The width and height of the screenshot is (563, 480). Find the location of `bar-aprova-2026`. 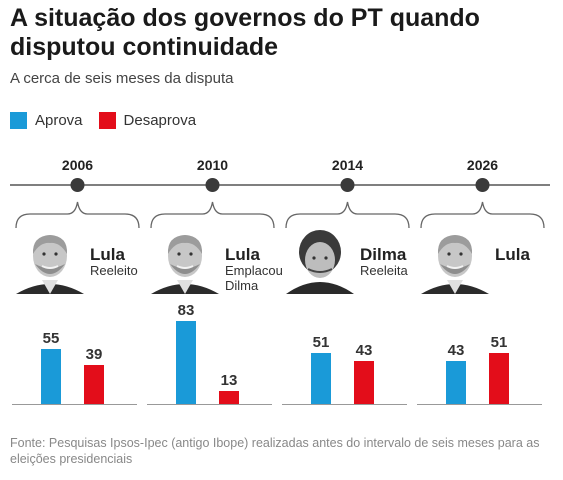

bar-aprova-2026 is located at coordinates (456, 382).